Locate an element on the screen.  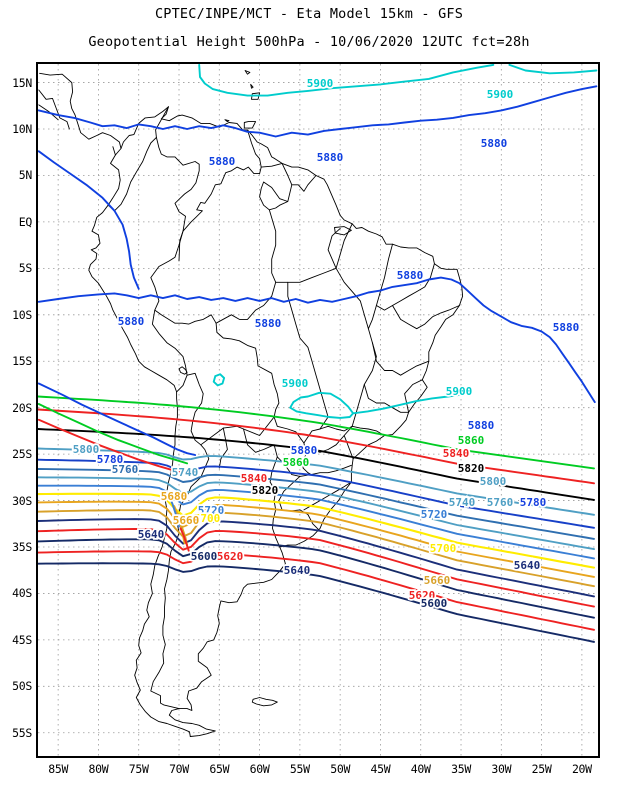
x-tick-label: 70W is located at coordinates (179, 769).